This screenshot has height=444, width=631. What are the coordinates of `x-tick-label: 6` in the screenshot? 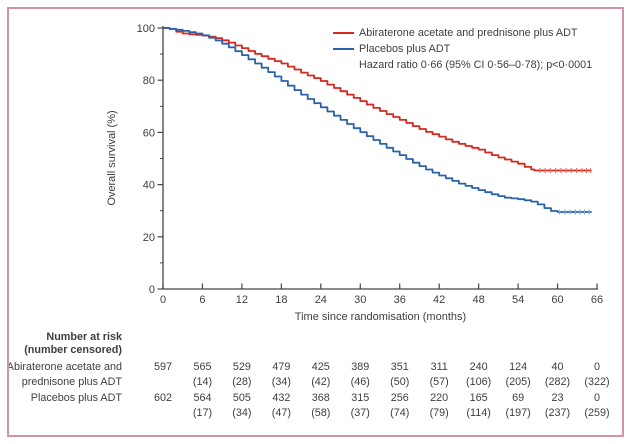 It's located at (202, 300).